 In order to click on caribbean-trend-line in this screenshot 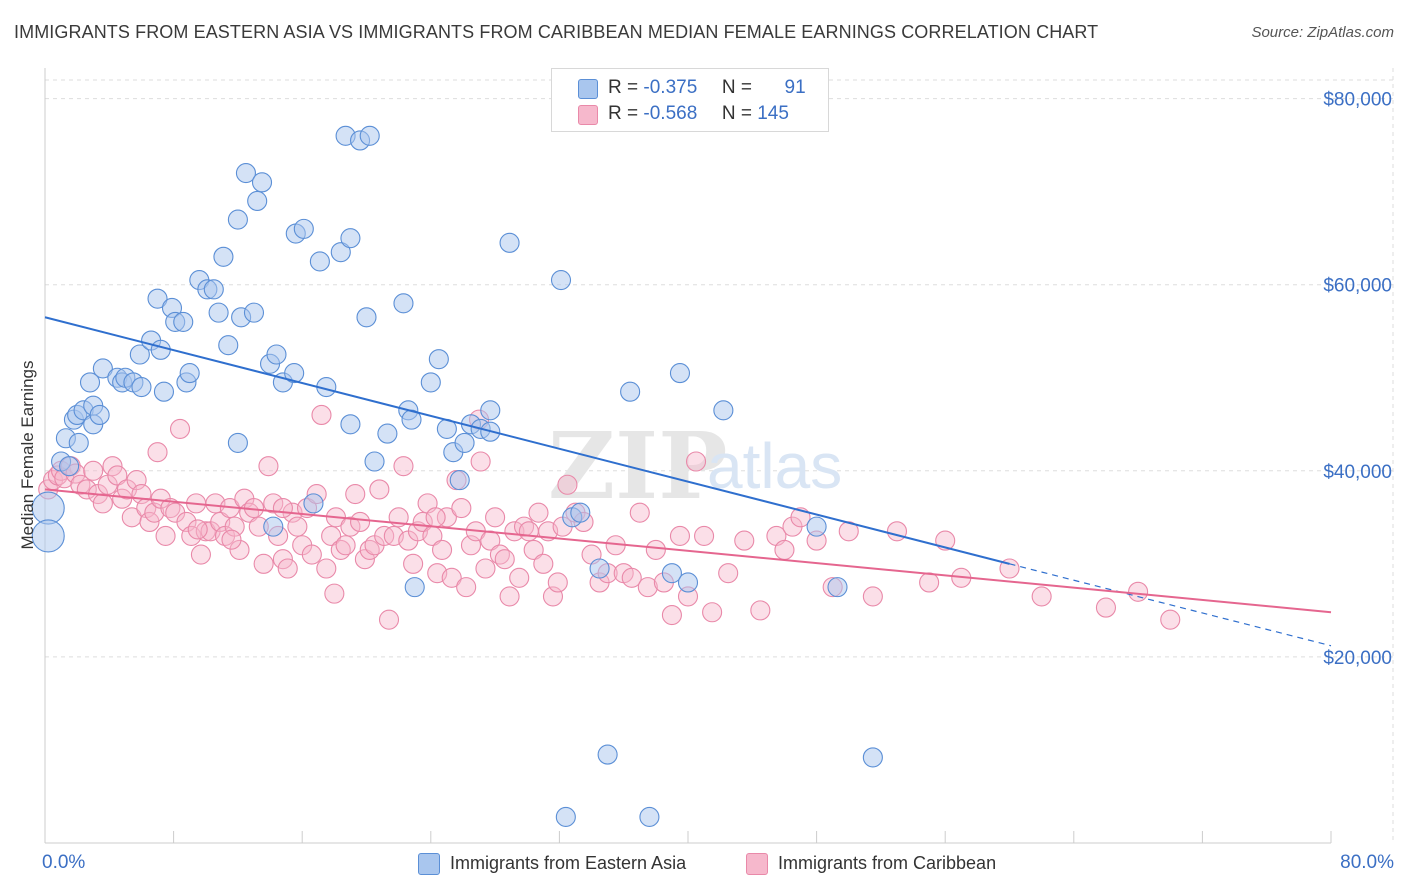, I will do `click(688, 551)`.